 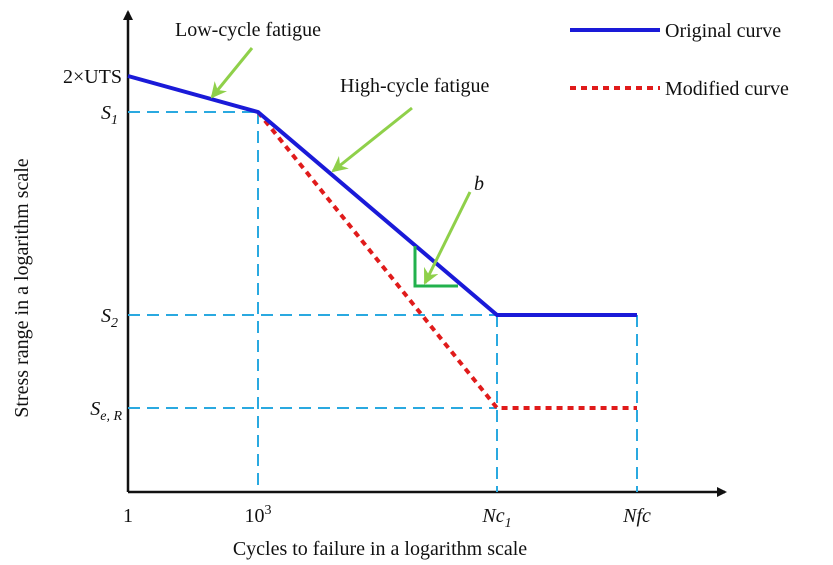 What do you see at coordinates (636, 516) in the screenshot?
I see `x-tick-label: Nfc` at bounding box center [636, 516].